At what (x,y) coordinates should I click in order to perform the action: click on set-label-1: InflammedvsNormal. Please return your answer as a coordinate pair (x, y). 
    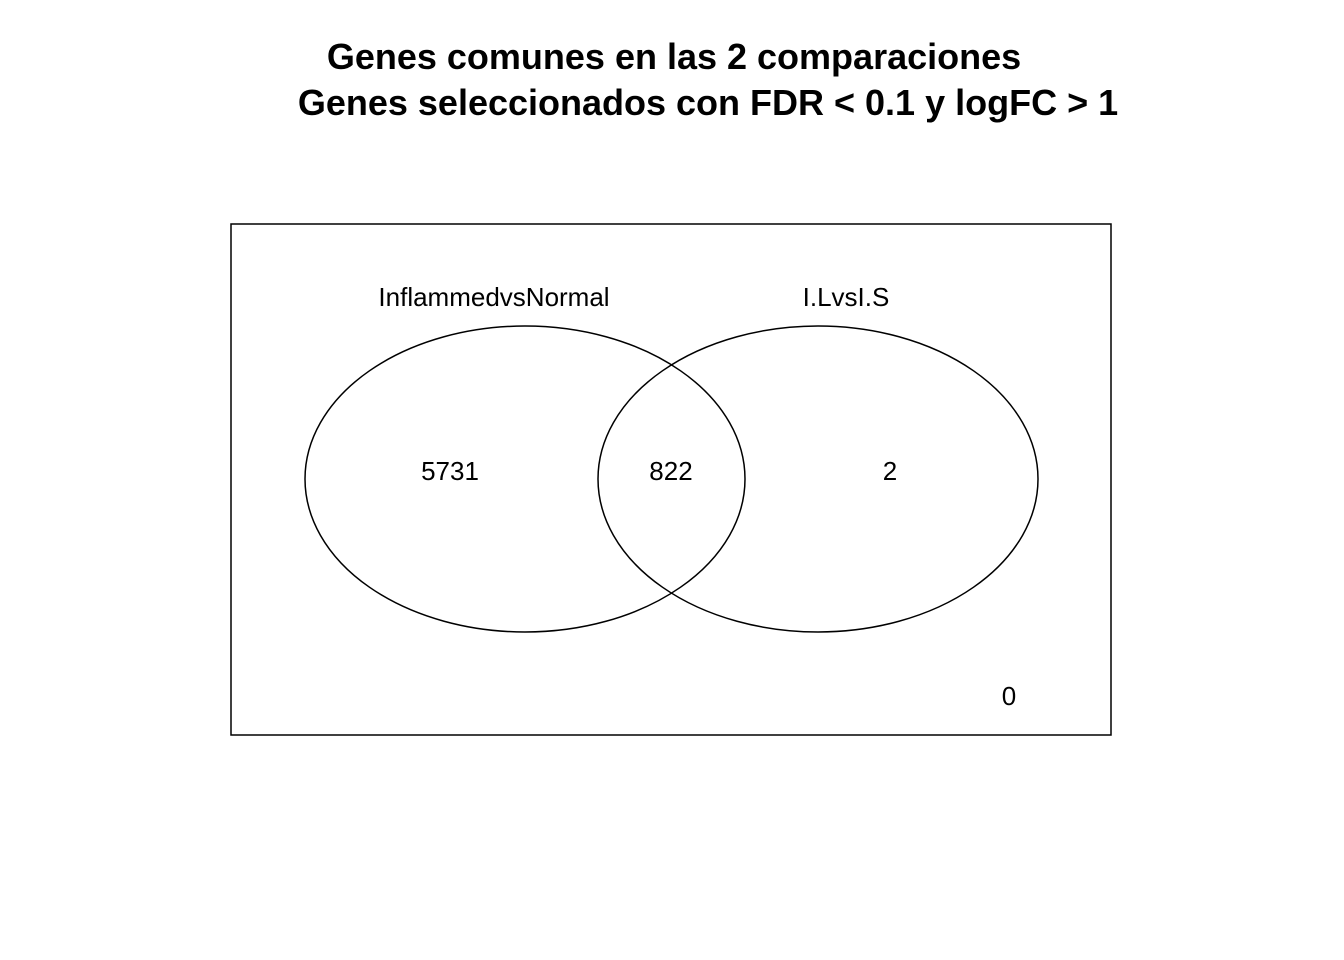
    Looking at the image, I should click on (493, 297).